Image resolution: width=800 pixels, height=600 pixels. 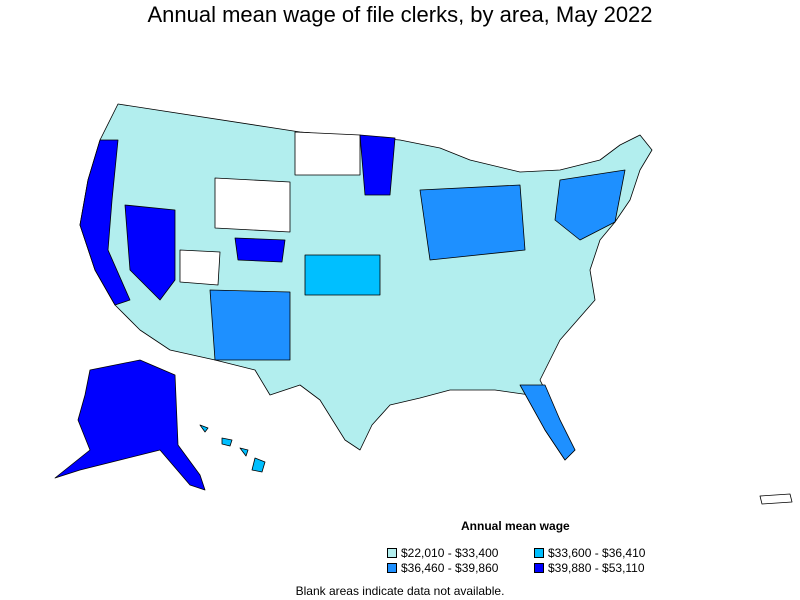 I want to click on legend-item-3: $36,460 - $39,860, so click(x=442, y=568).